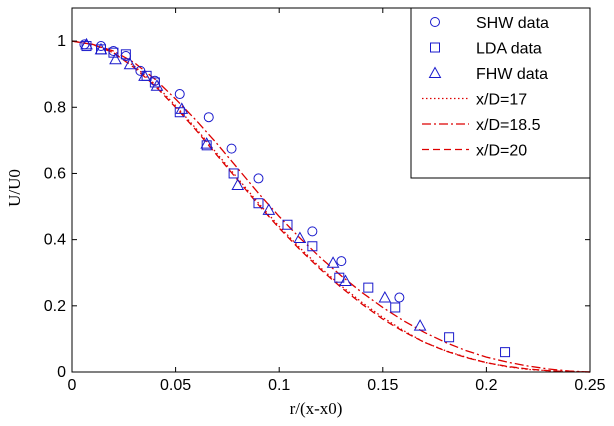  What do you see at coordinates (435, 47) in the screenshot?
I see `legend-marker-lda-data` at bounding box center [435, 47].